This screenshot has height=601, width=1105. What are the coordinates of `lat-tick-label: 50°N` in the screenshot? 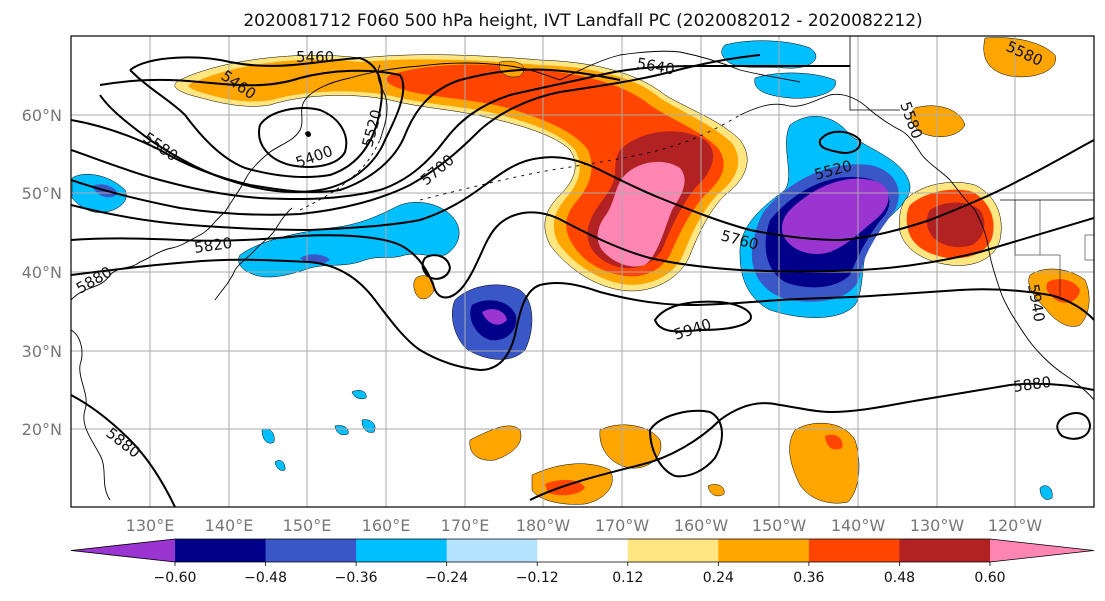 It's located at (42, 193).